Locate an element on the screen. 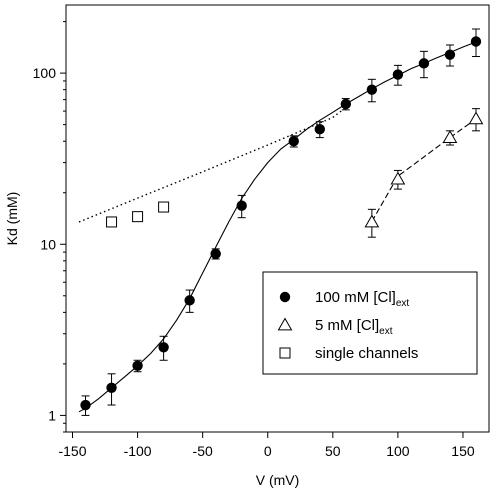 This screenshot has height=493, width=500. y-tick-label: 10 is located at coordinates (48, 244).